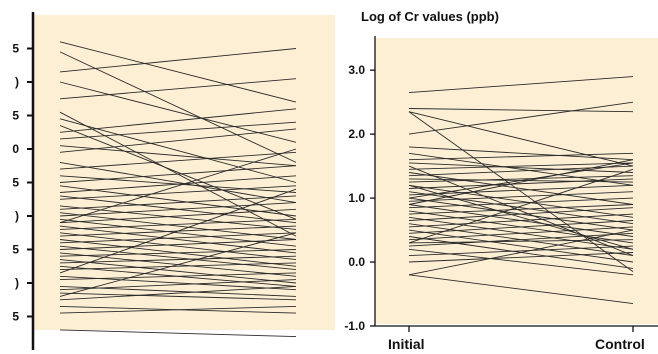 Image resolution: width=658 pixels, height=354 pixels. I want to click on right-y-ticks: -1.0 0.0 1.0 2.0 3.0, so click(359, 198).